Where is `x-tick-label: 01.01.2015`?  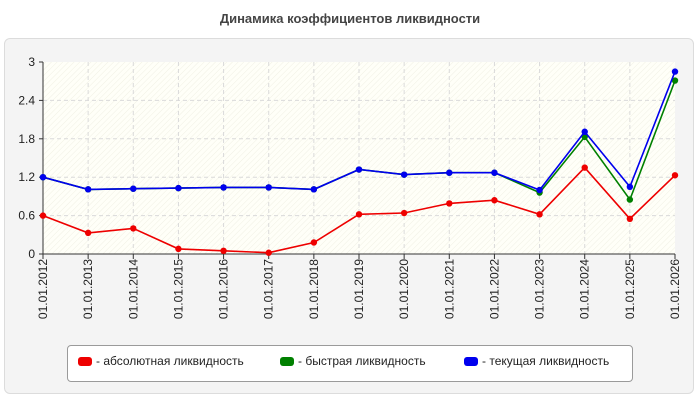 x-tick-label: 01.01.2015 is located at coordinates (178, 289).